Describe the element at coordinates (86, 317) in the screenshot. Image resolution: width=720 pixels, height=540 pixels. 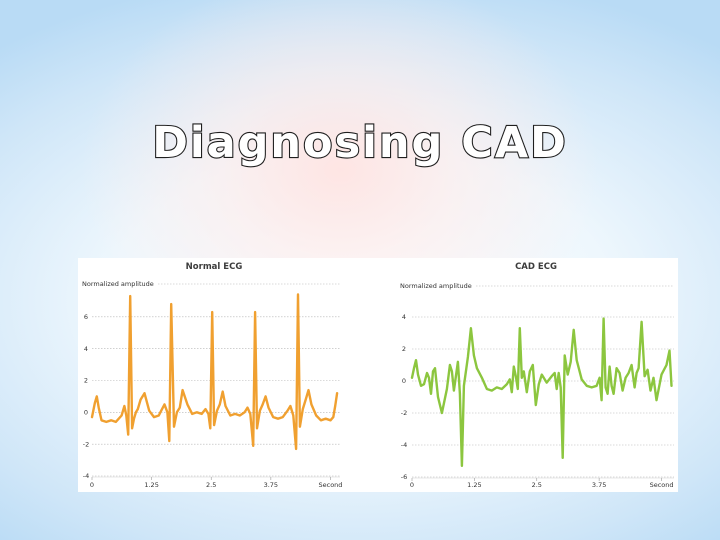
I see `y-tick-label: 6` at that location.